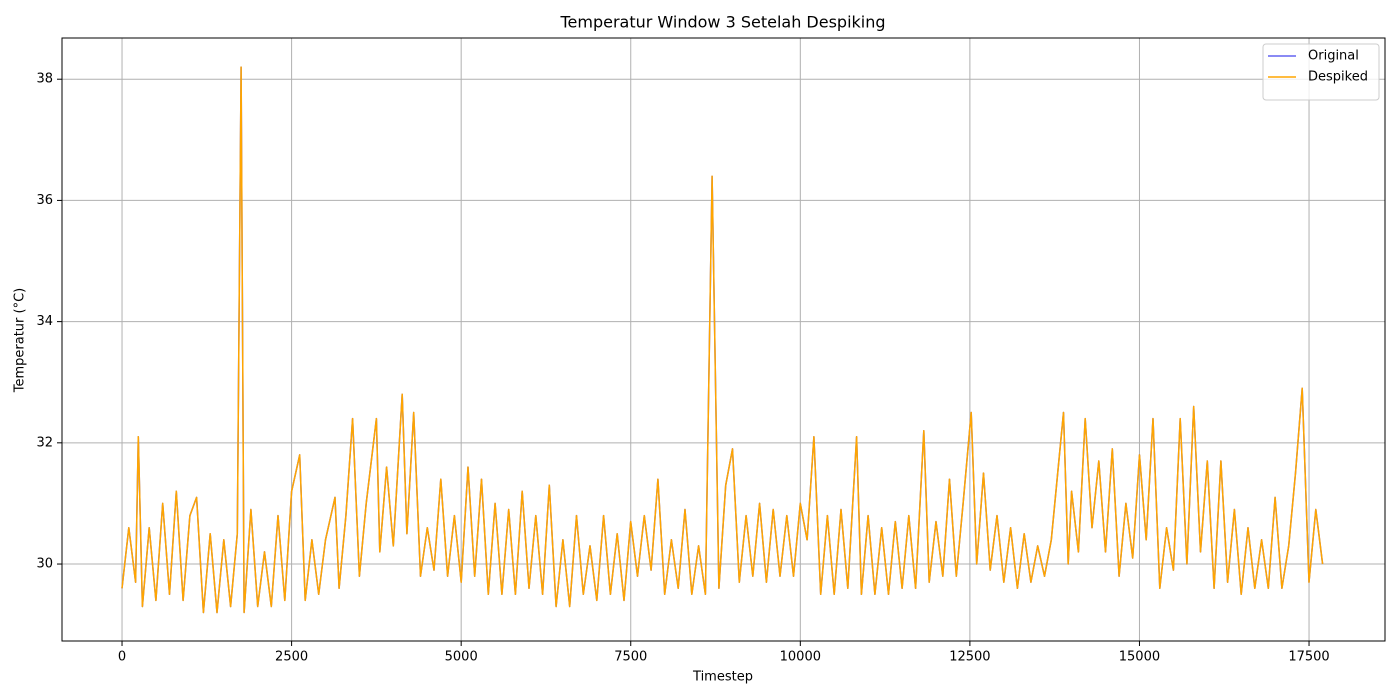  Describe the element at coordinates (44, 442) in the screenshot. I see `y-tick-label: 32` at that location.